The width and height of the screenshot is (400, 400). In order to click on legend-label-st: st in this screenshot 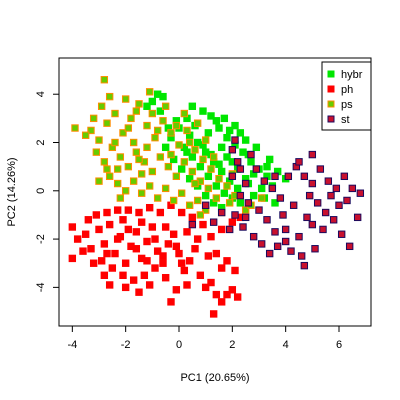, I will do `click(345, 120)`.